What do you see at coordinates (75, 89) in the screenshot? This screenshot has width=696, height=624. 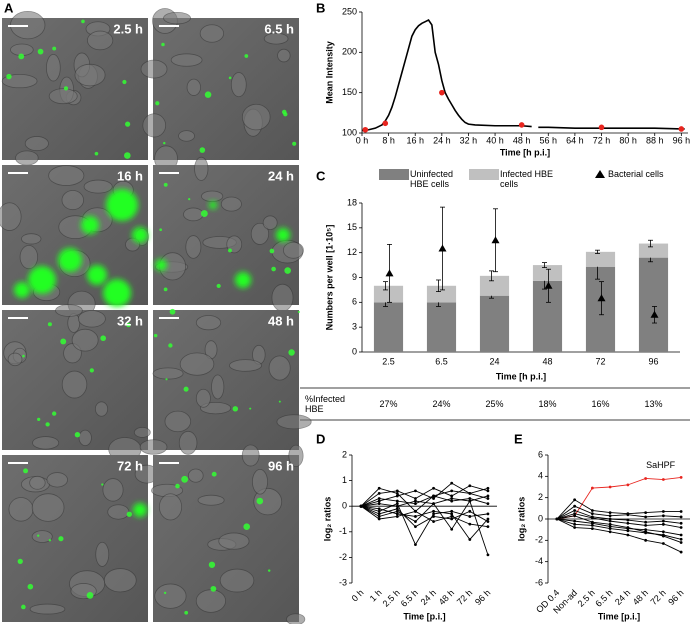 I see `micrograph-image` at bounding box center [75, 89].